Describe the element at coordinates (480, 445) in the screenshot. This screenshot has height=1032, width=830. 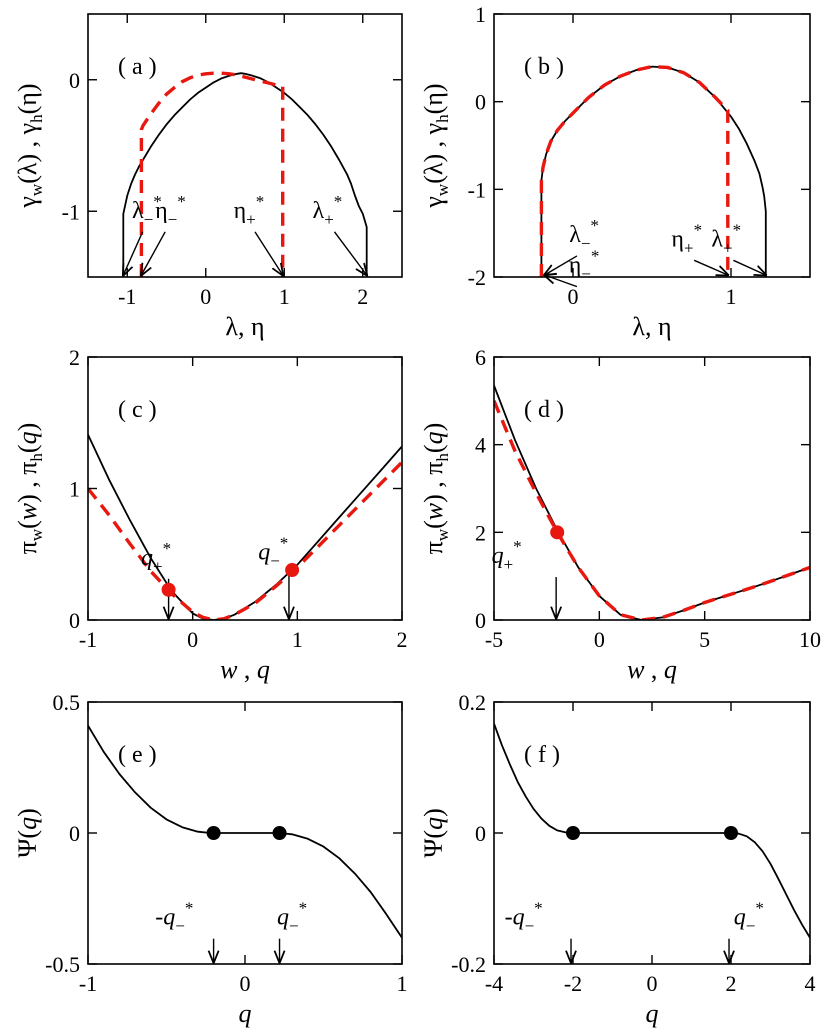
I see `y-tick-label: 4` at that location.